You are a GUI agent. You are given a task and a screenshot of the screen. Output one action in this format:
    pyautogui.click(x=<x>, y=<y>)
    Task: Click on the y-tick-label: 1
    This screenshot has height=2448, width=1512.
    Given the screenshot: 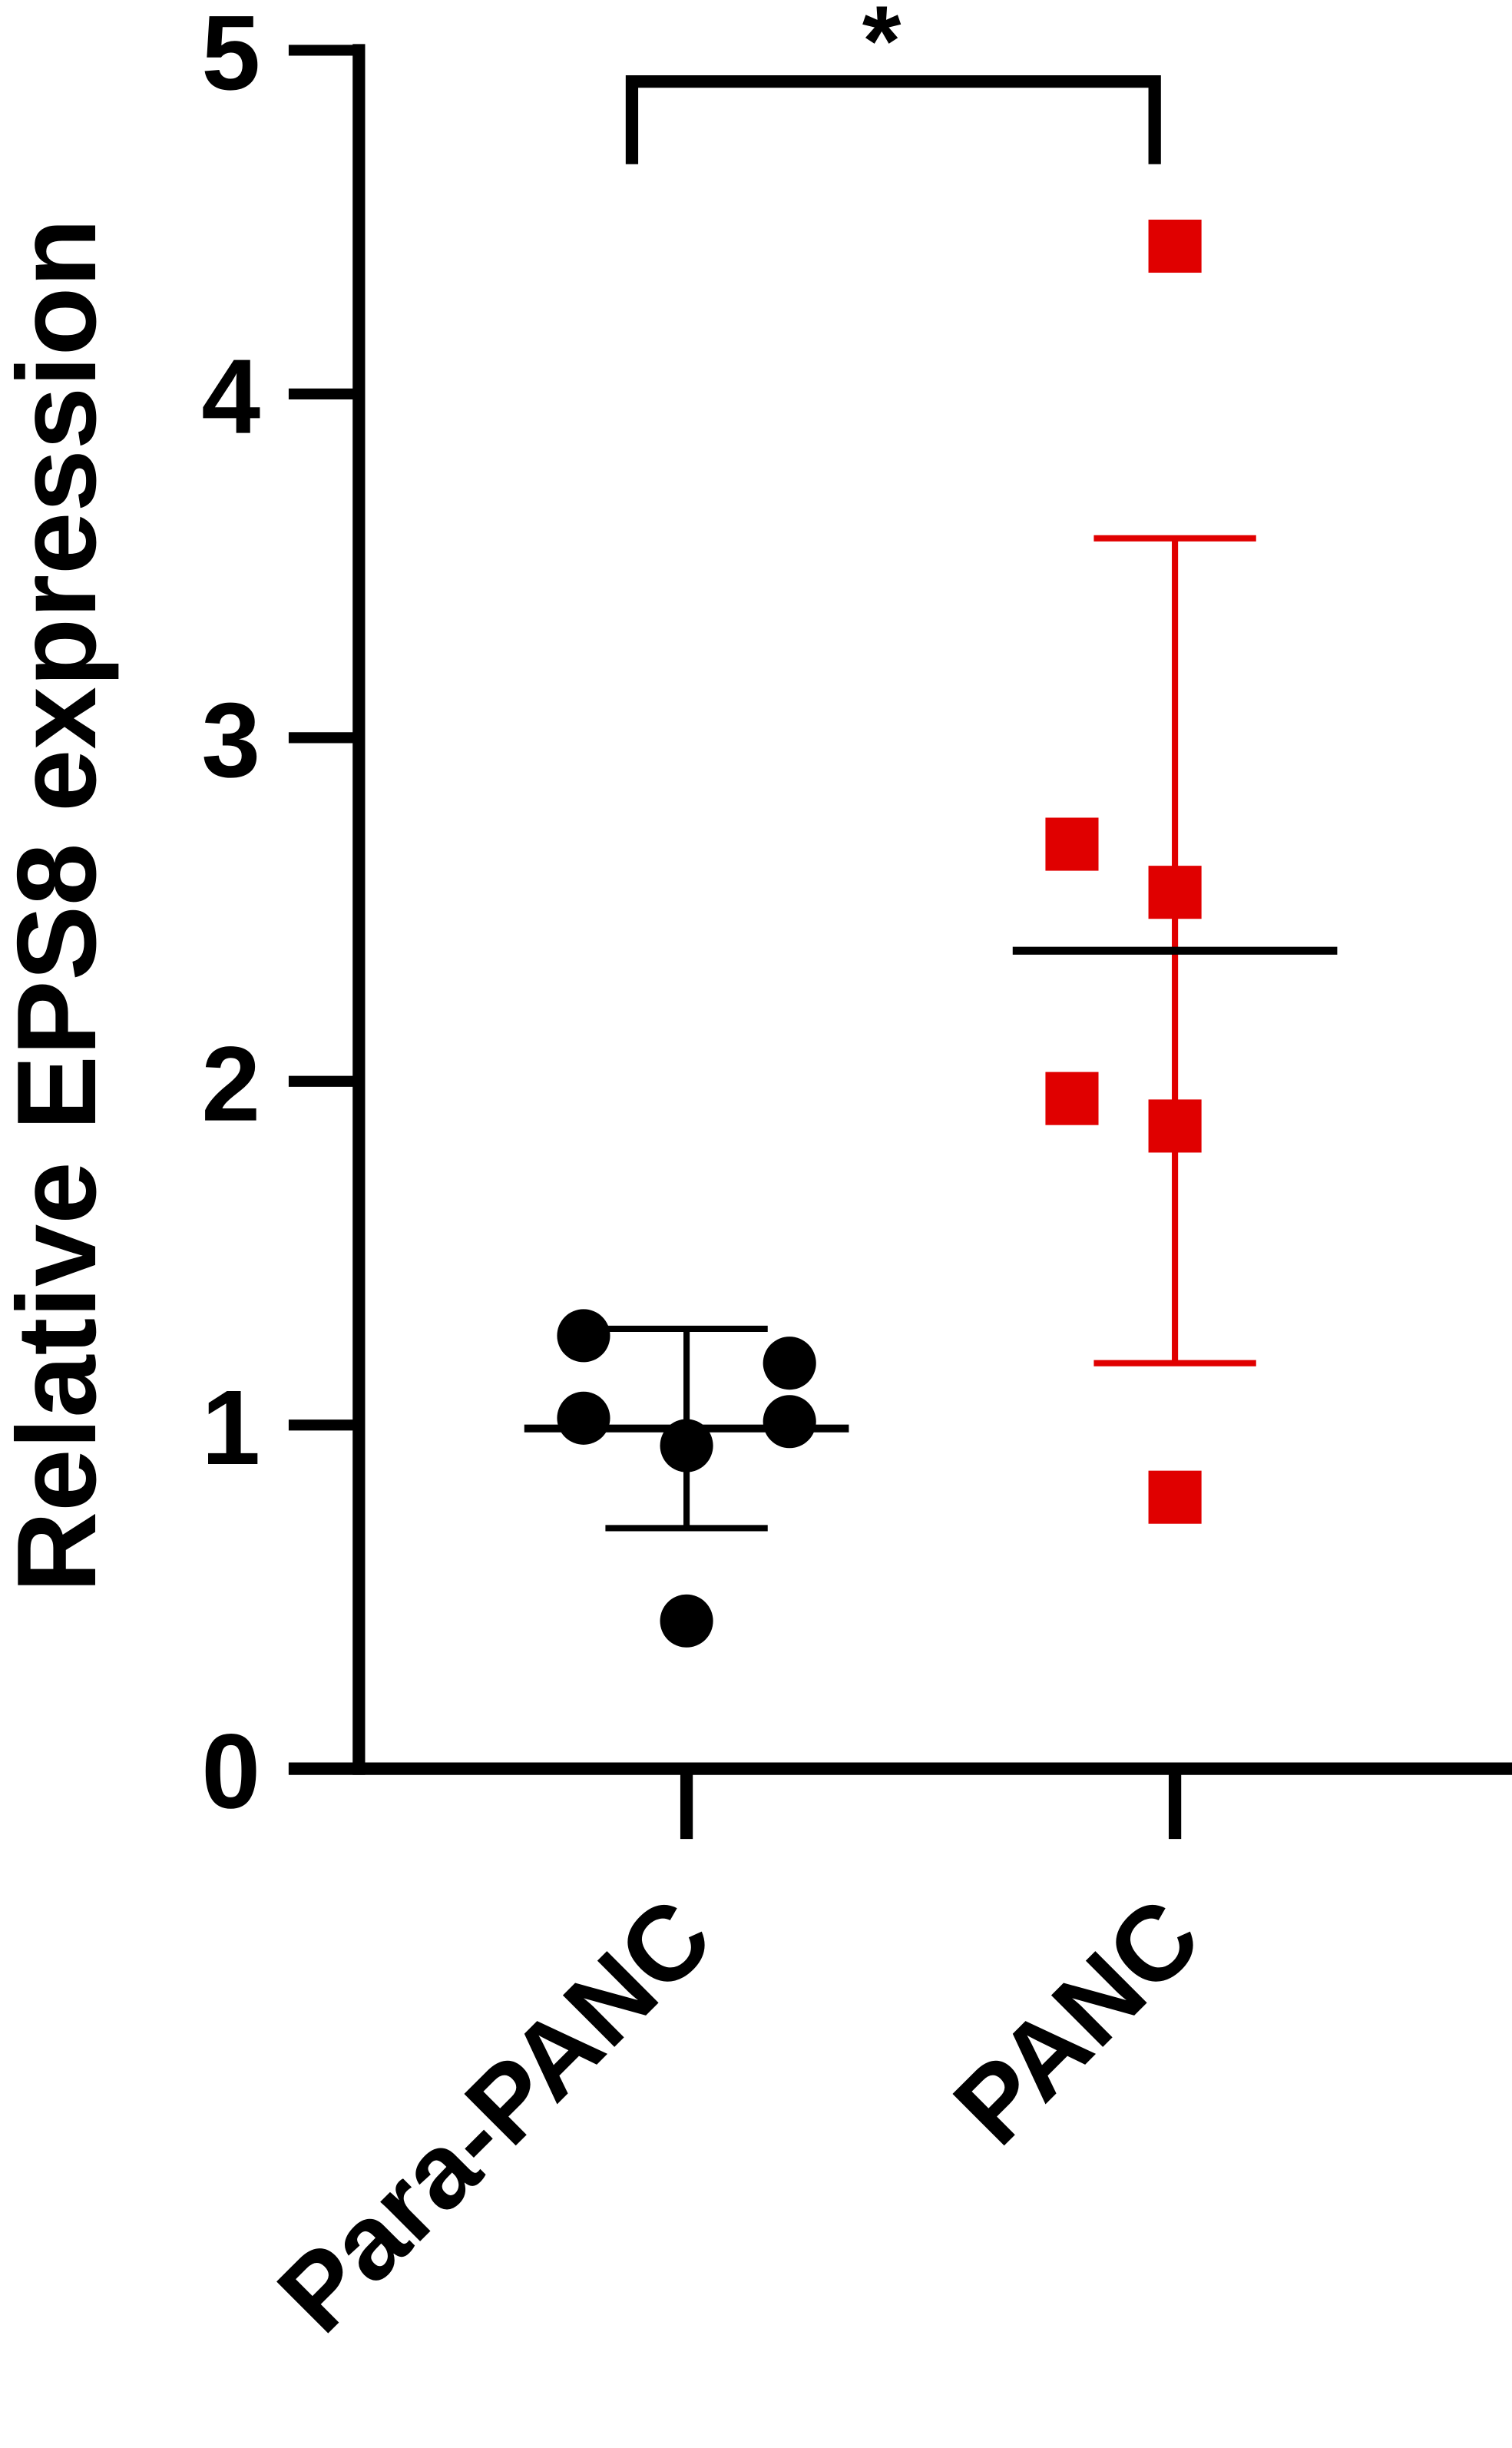 What is the action you would take?
    pyautogui.click(x=230, y=1428)
    